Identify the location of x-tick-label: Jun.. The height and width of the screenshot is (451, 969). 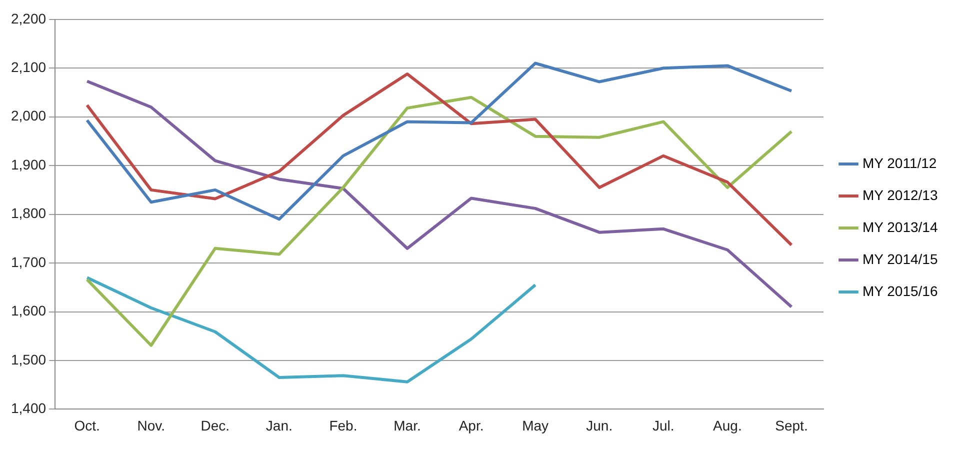
(599, 425).